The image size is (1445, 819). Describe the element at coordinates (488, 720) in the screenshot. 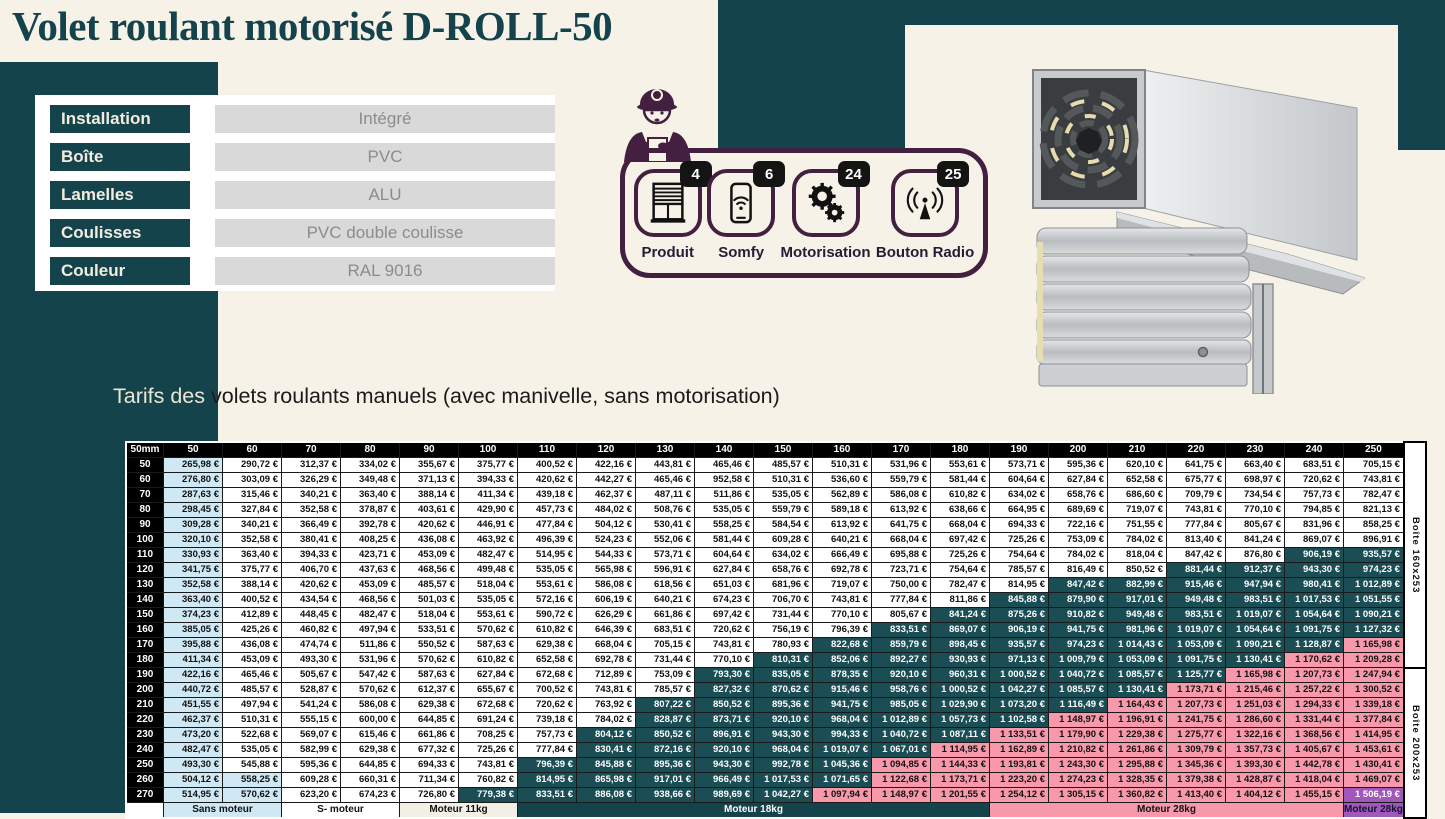

I see `price-cell: 691,24 €` at that location.